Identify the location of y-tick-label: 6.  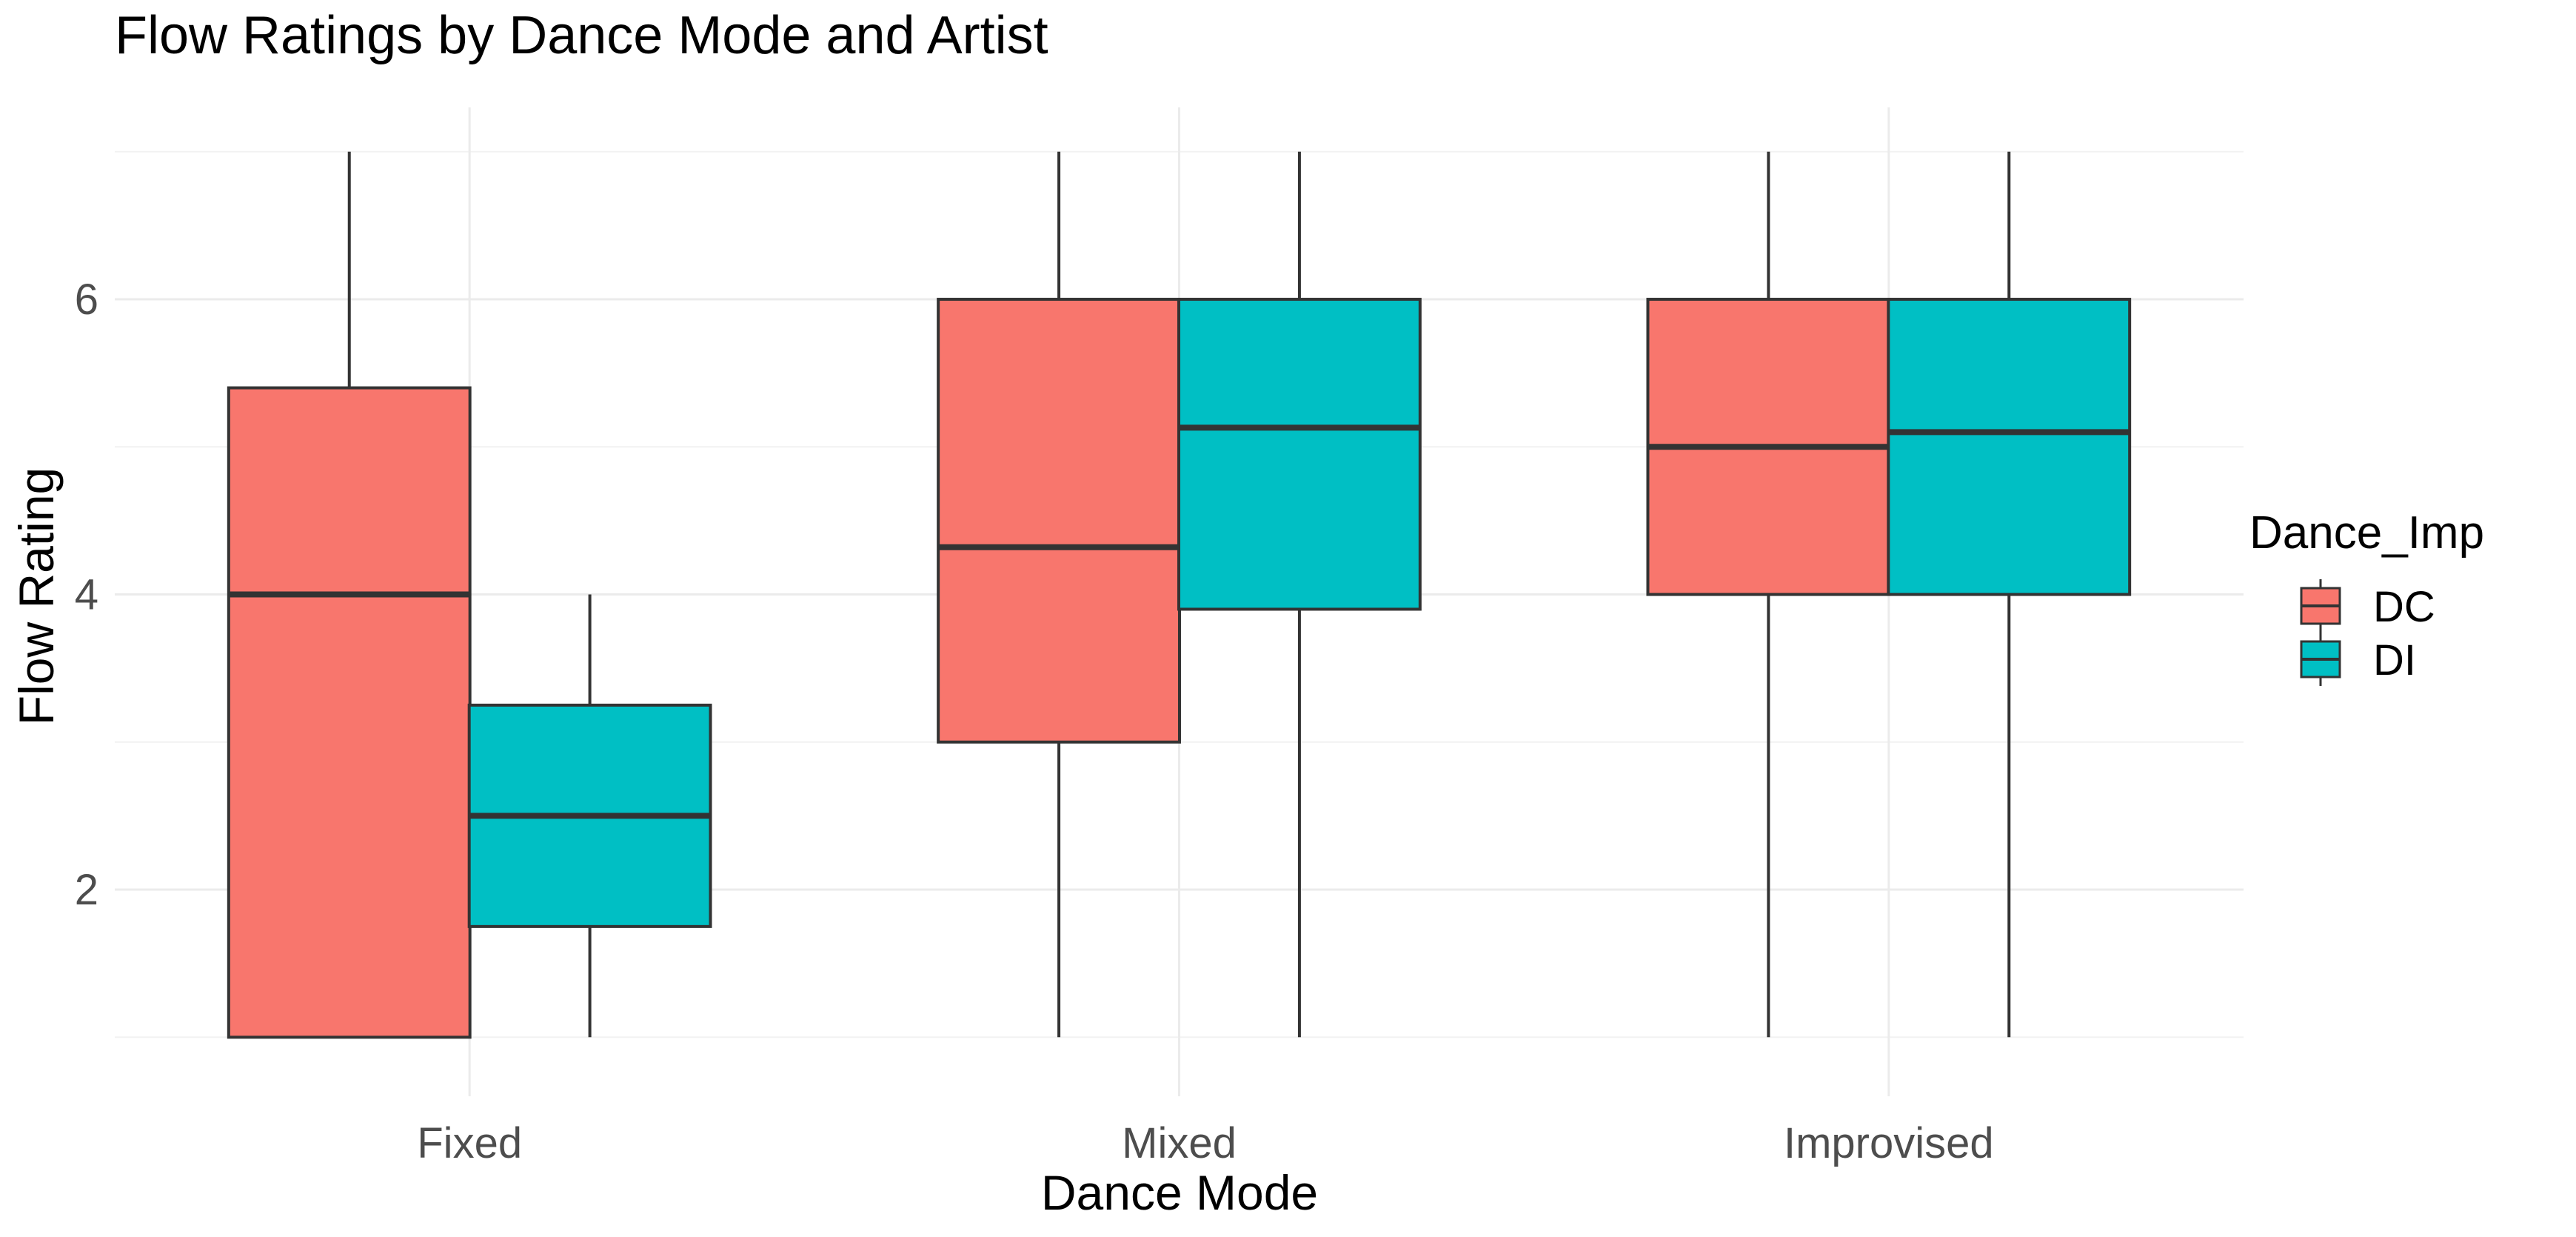
(86, 300).